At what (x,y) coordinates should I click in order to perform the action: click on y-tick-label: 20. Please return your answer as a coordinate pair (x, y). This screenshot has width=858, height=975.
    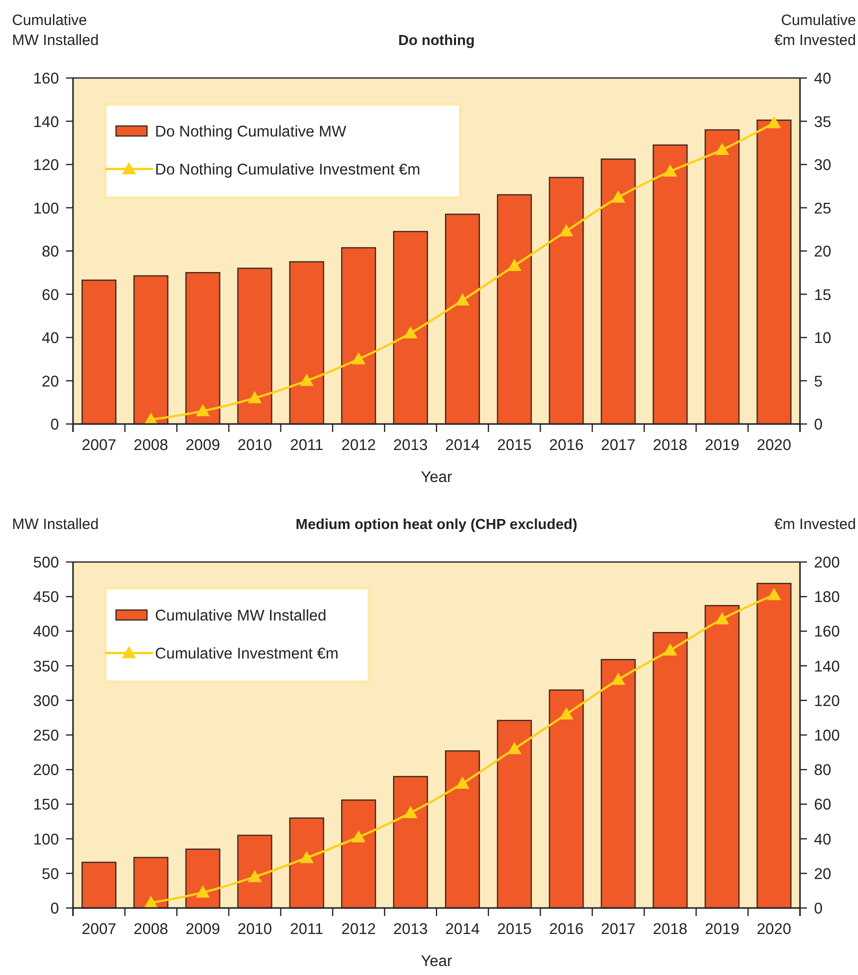
    Looking at the image, I should click on (51, 381).